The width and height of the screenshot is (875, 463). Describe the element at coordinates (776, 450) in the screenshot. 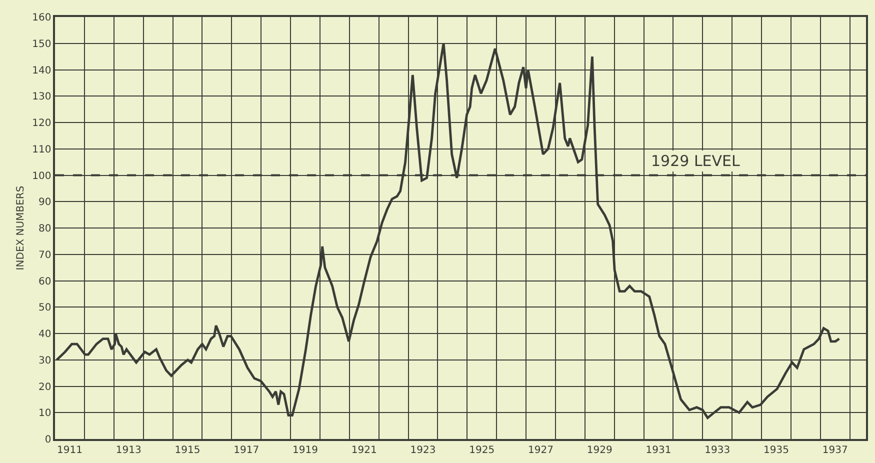

I see `x-tick-label: 1935` at that location.